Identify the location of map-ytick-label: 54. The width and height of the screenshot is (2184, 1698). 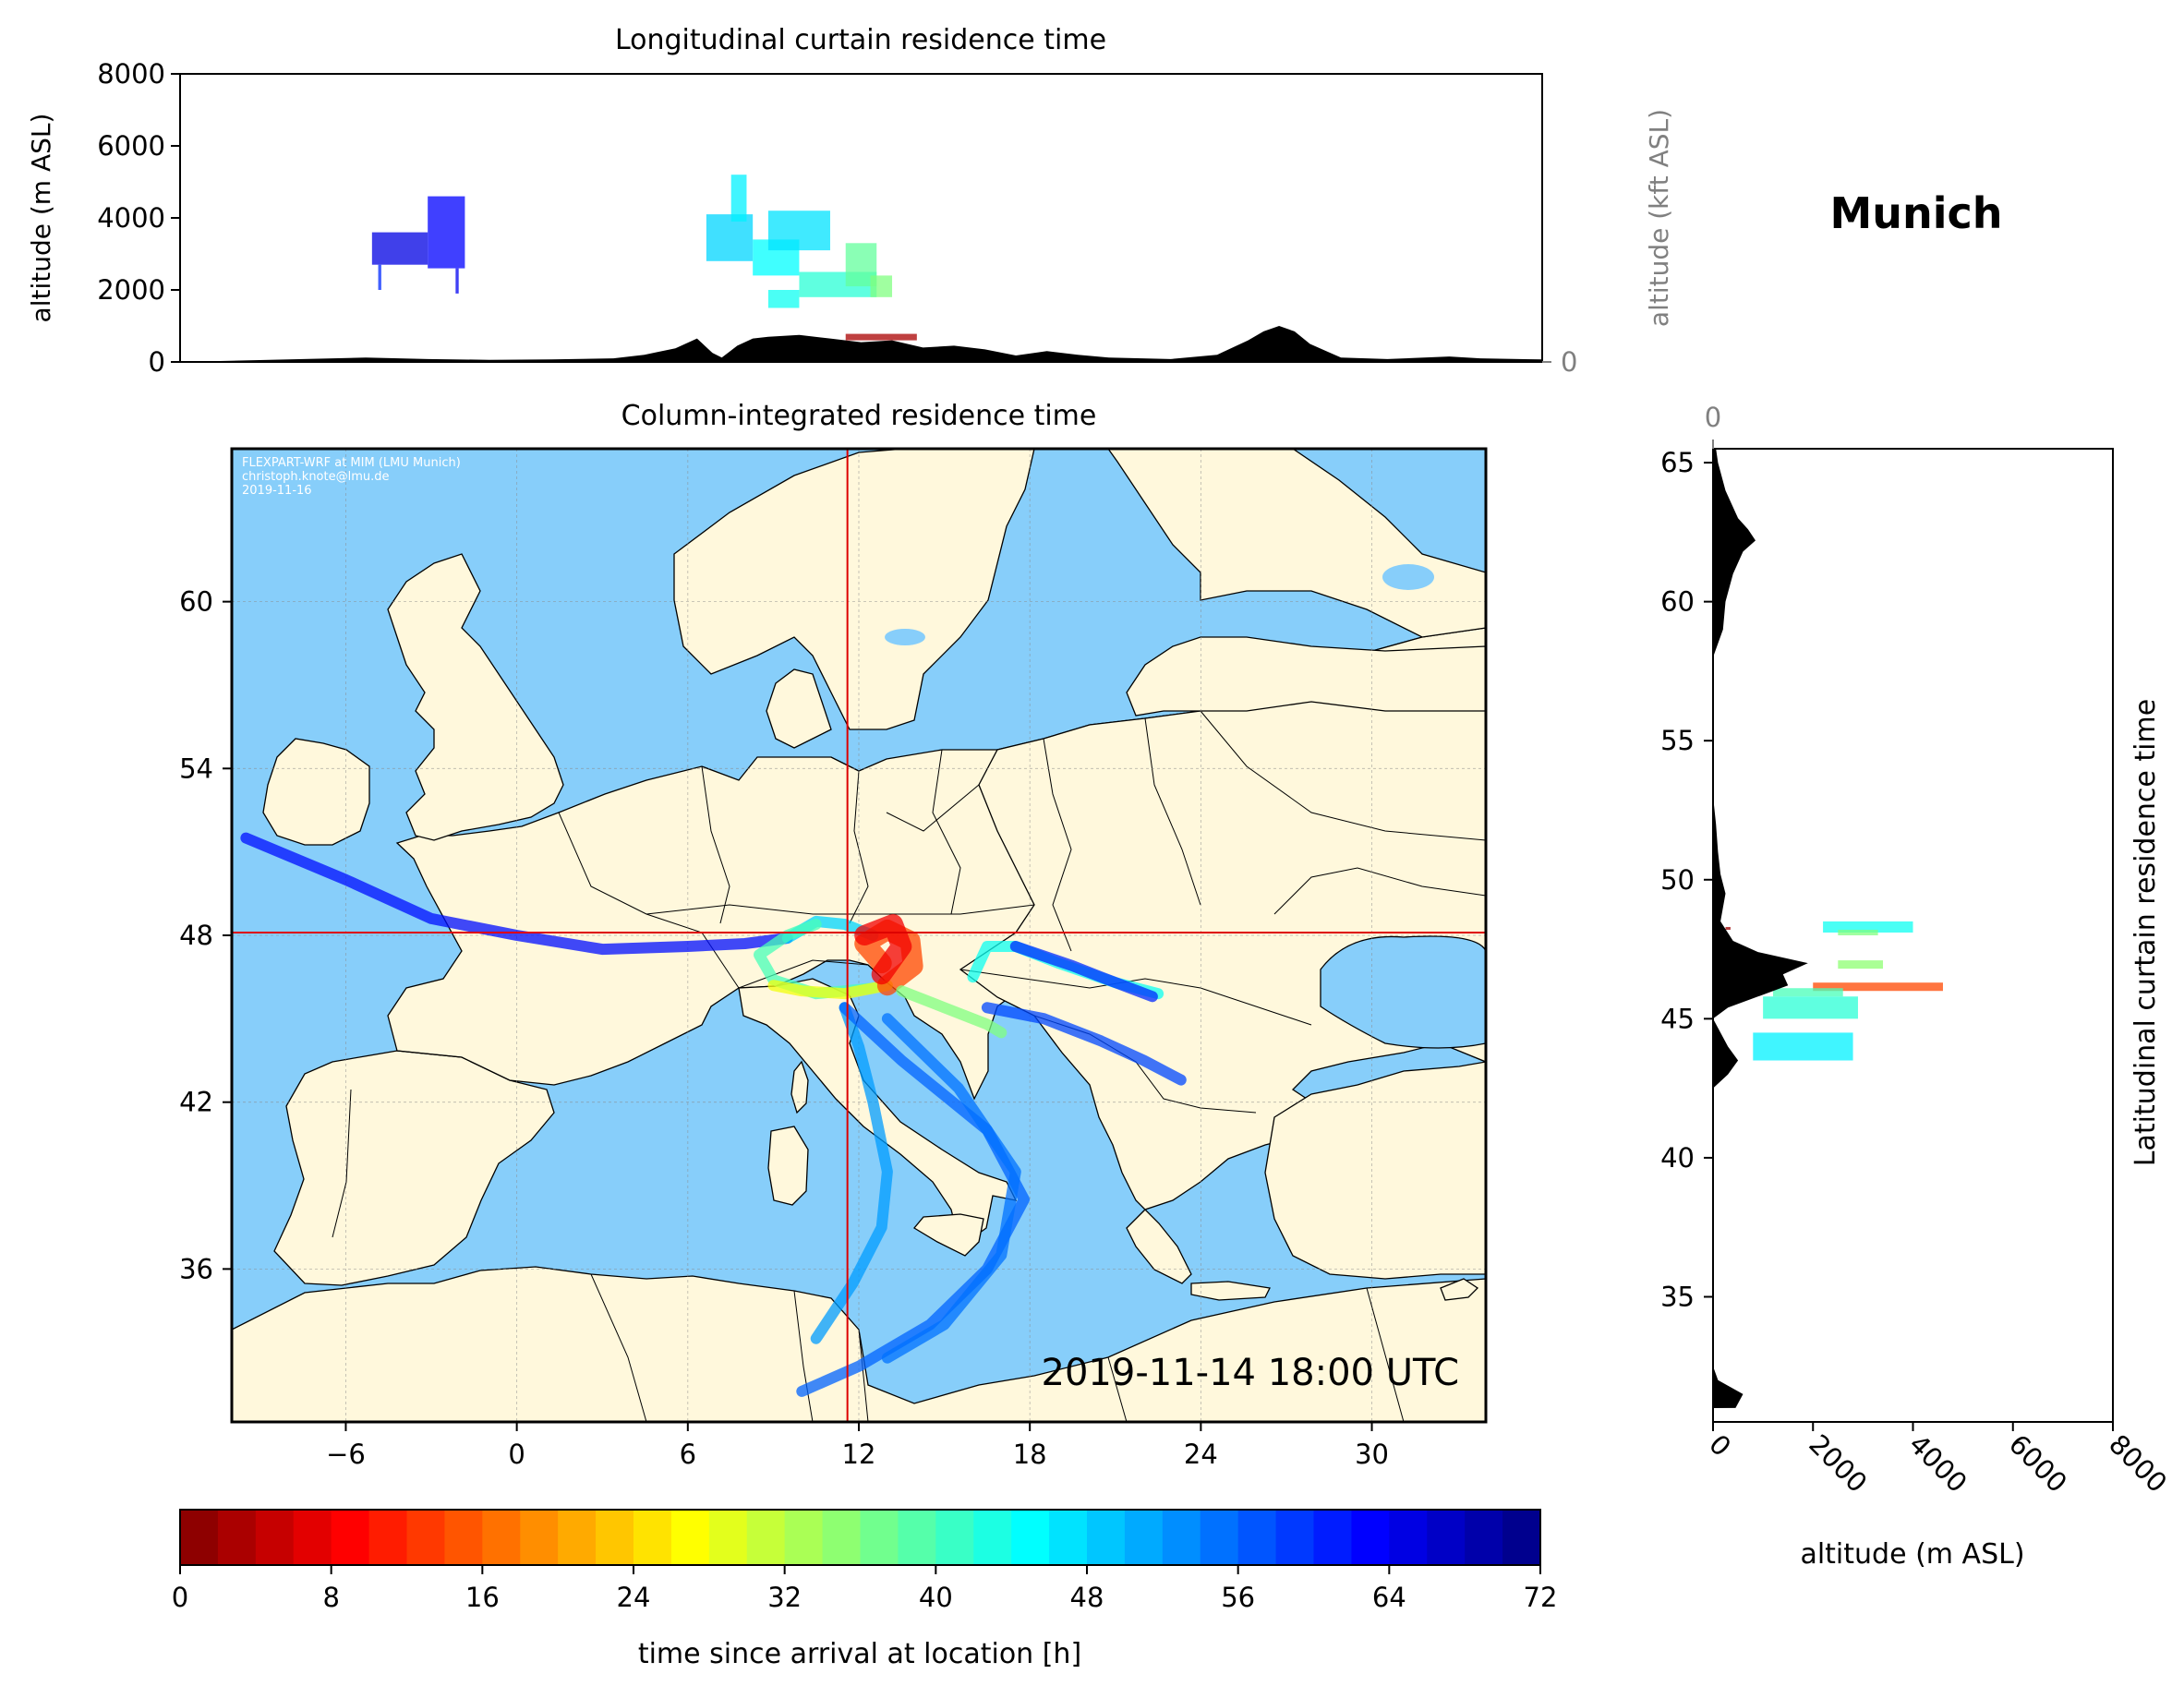
(196, 768).